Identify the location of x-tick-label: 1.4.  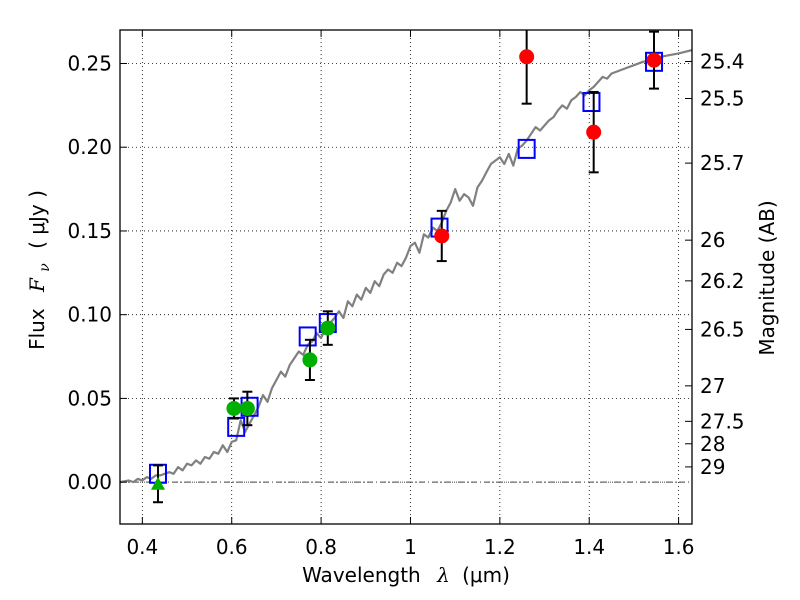
(589, 547).